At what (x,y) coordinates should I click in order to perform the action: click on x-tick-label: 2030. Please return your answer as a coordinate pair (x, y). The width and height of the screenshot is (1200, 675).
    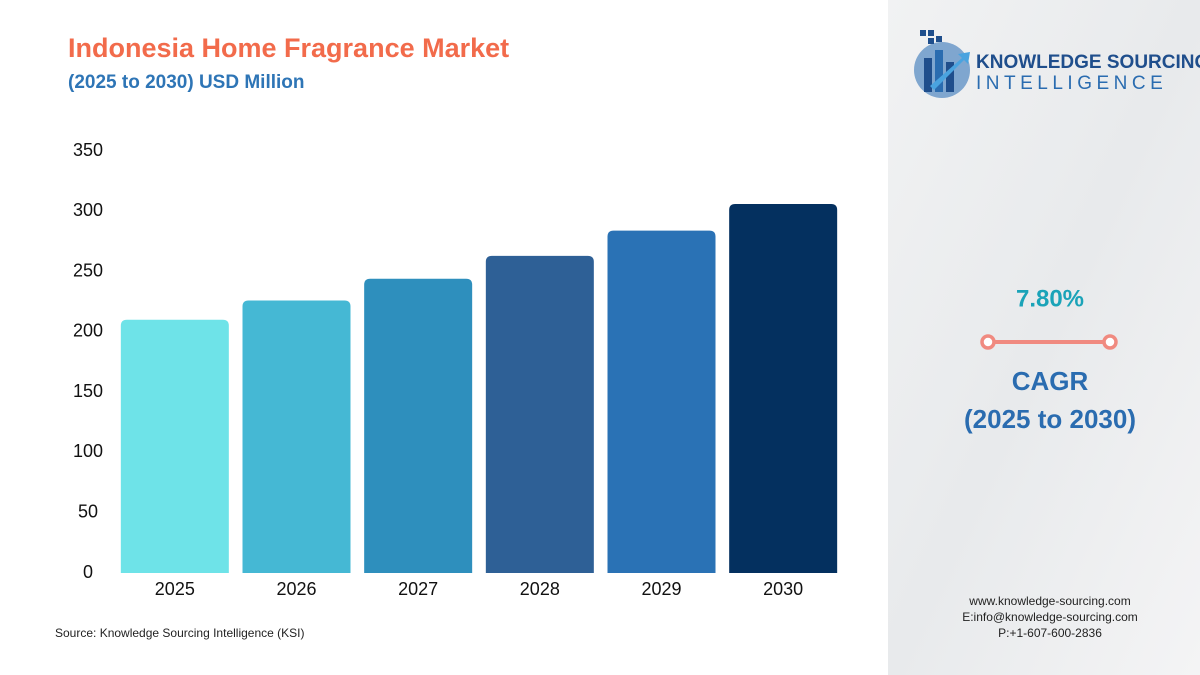
    Looking at the image, I should click on (783, 589).